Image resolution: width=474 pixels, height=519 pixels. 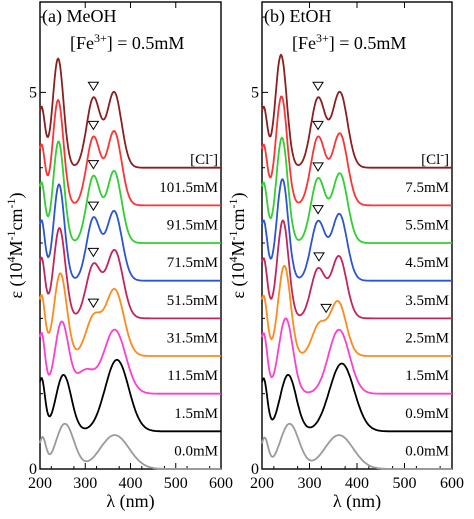 What do you see at coordinates (79, 16) in the screenshot?
I see `panel-title: (a) MeOH` at bounding box center [79, 16].